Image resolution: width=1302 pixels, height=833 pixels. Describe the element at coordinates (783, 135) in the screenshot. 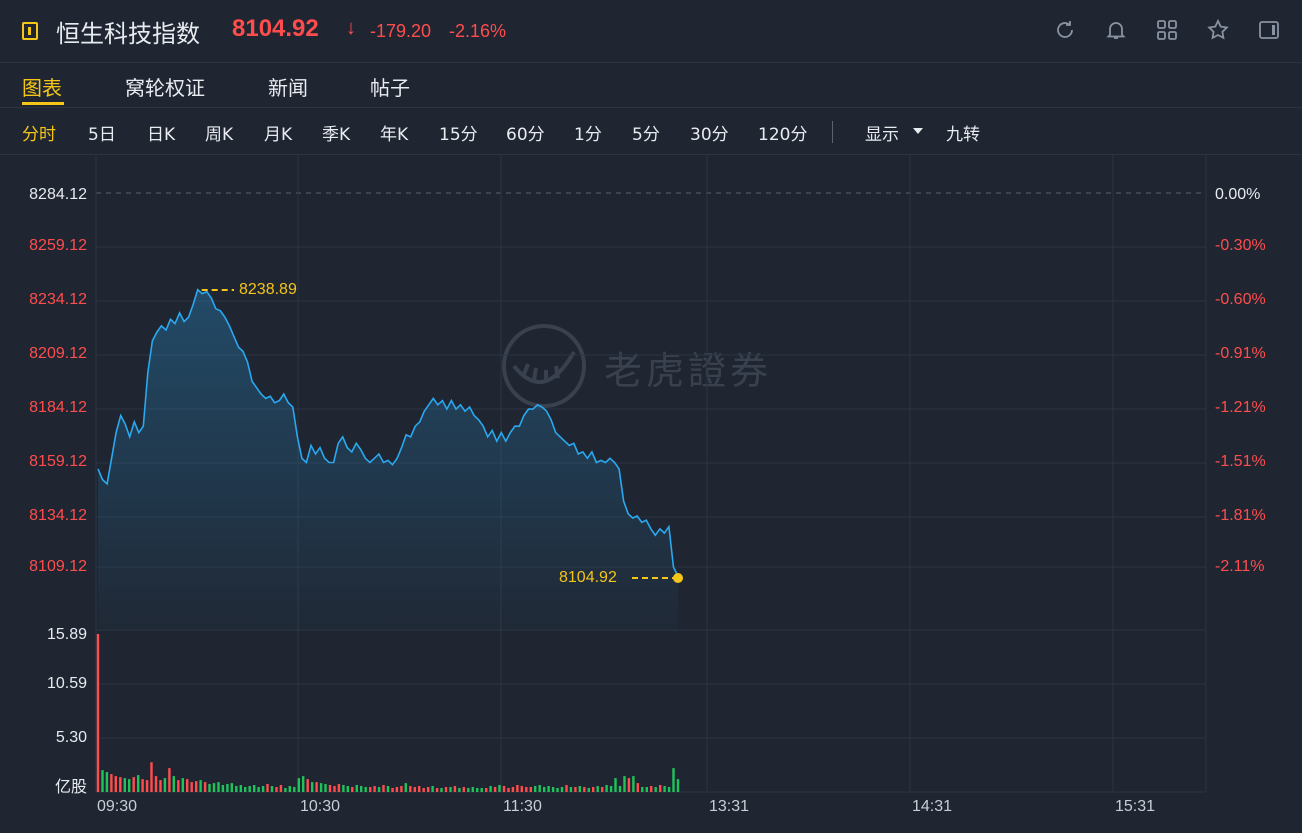

I see `period-120m: 120分` at that location.